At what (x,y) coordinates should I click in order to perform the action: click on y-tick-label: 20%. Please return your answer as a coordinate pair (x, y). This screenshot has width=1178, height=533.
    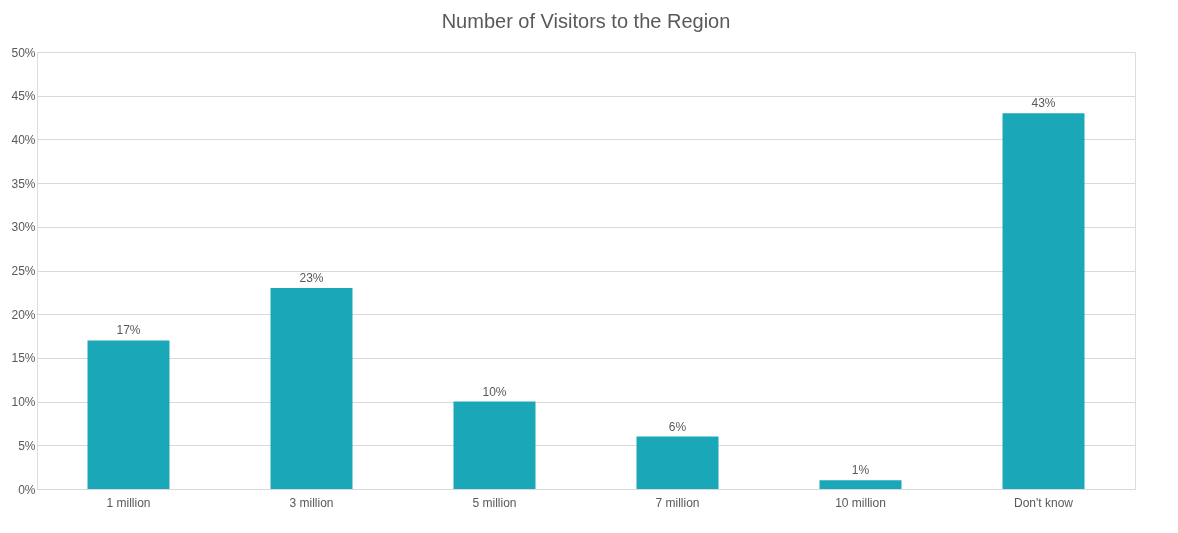
    Looking at the image, I should click on (23, 314).